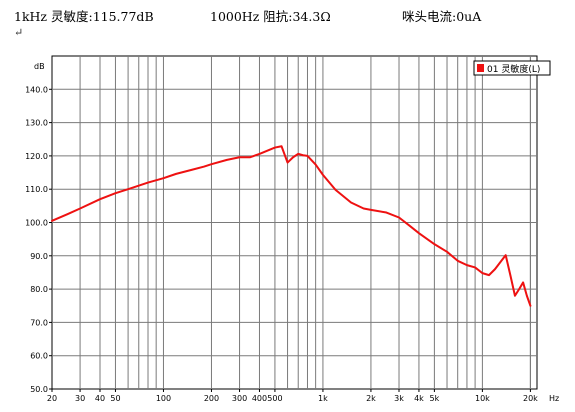  What do you see at coordinates (39, 356) in the screenshot?
I see `y-tick-label: 60.0` at bounding box center [39, 356].